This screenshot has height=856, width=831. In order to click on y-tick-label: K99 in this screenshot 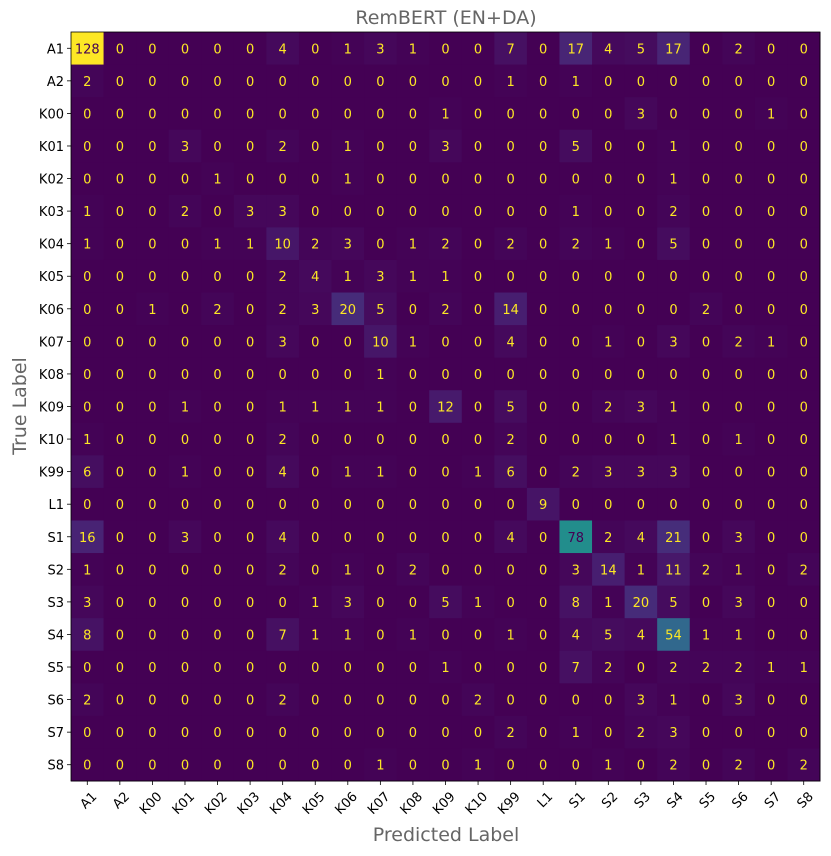, I will do `click(51, 473)`.